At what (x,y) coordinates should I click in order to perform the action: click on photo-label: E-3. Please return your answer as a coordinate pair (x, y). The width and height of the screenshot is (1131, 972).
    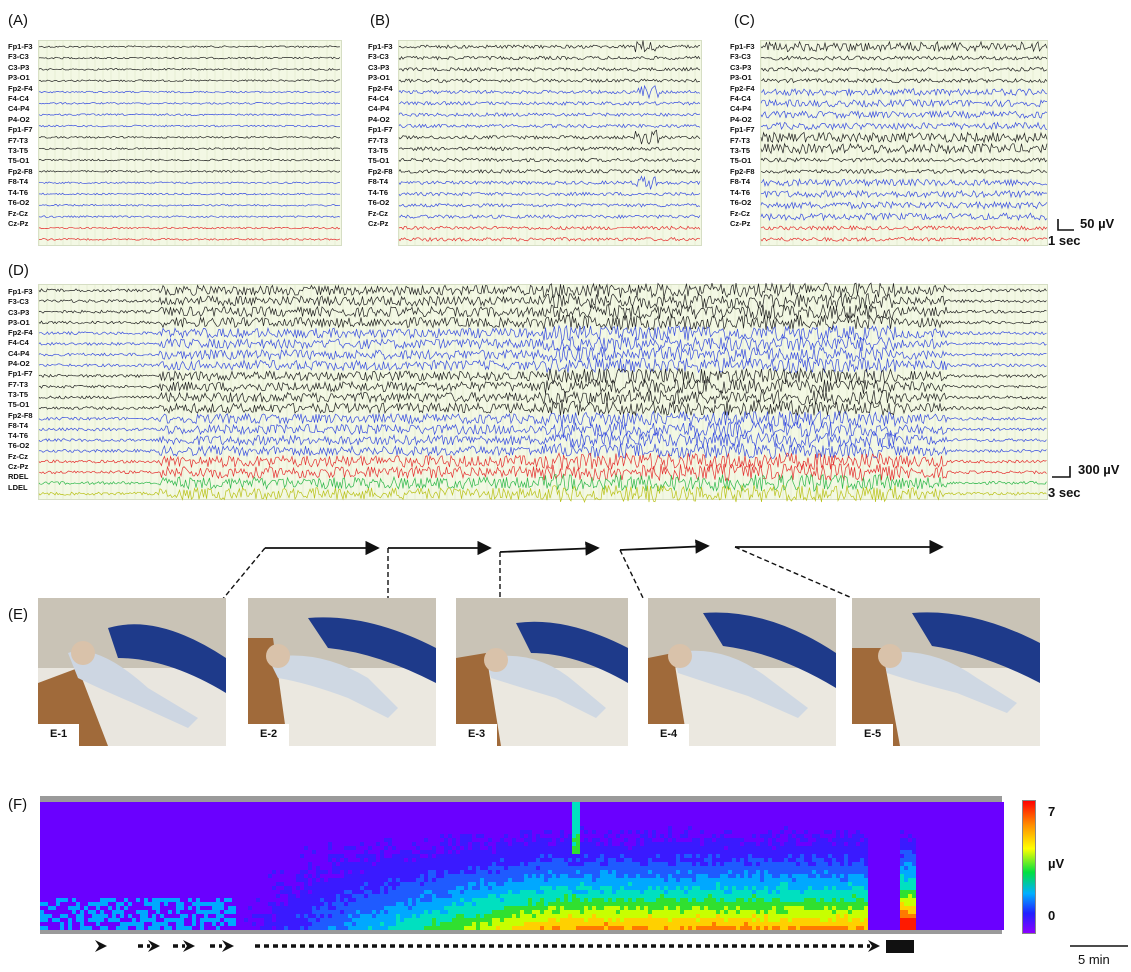
    Looking at the image, I should click on (477, 735).